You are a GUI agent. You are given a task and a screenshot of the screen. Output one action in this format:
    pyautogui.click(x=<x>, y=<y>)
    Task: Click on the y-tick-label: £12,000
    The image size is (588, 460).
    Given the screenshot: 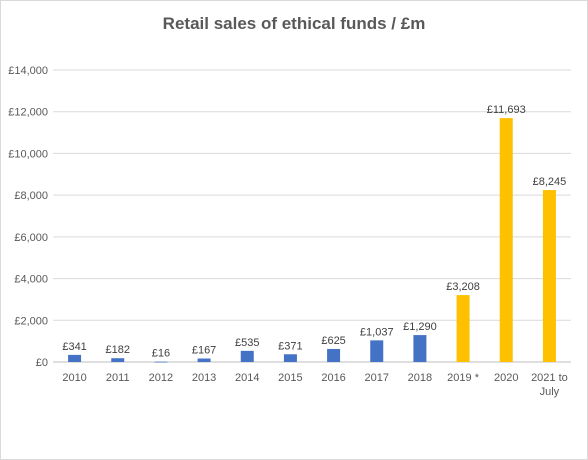 What is the action you would take?
    pyautogui.click(x=28, y=113)
    